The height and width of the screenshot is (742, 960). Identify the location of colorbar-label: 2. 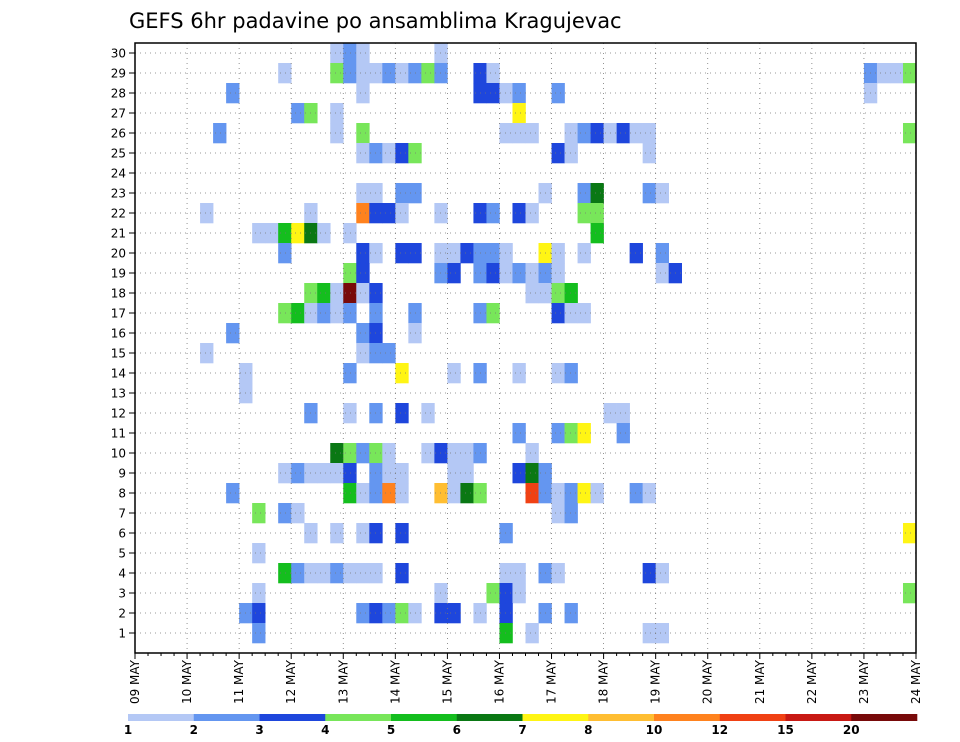
(194, 730).